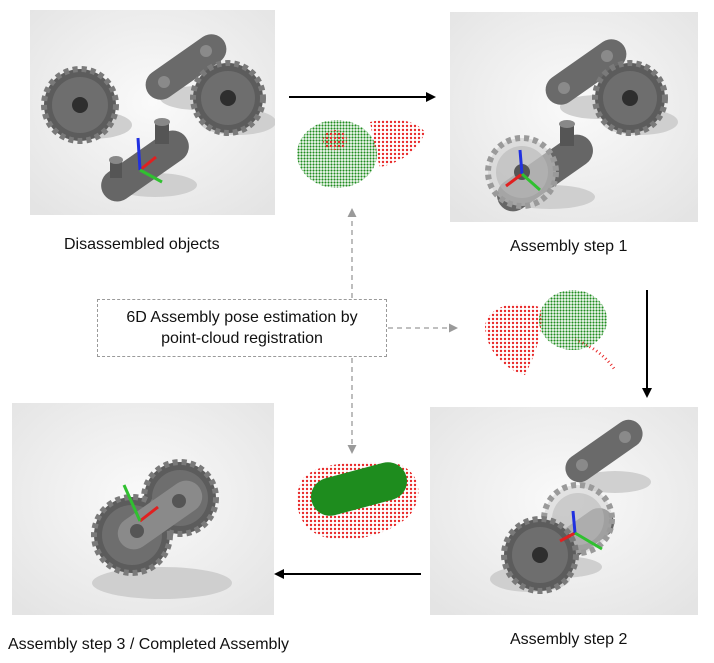 The width and height of the screenshot is (714, 663). Describe the element at coordinates (569, 639) in the screenshot. I see `caption-step2: Assembly step 2` at that location.